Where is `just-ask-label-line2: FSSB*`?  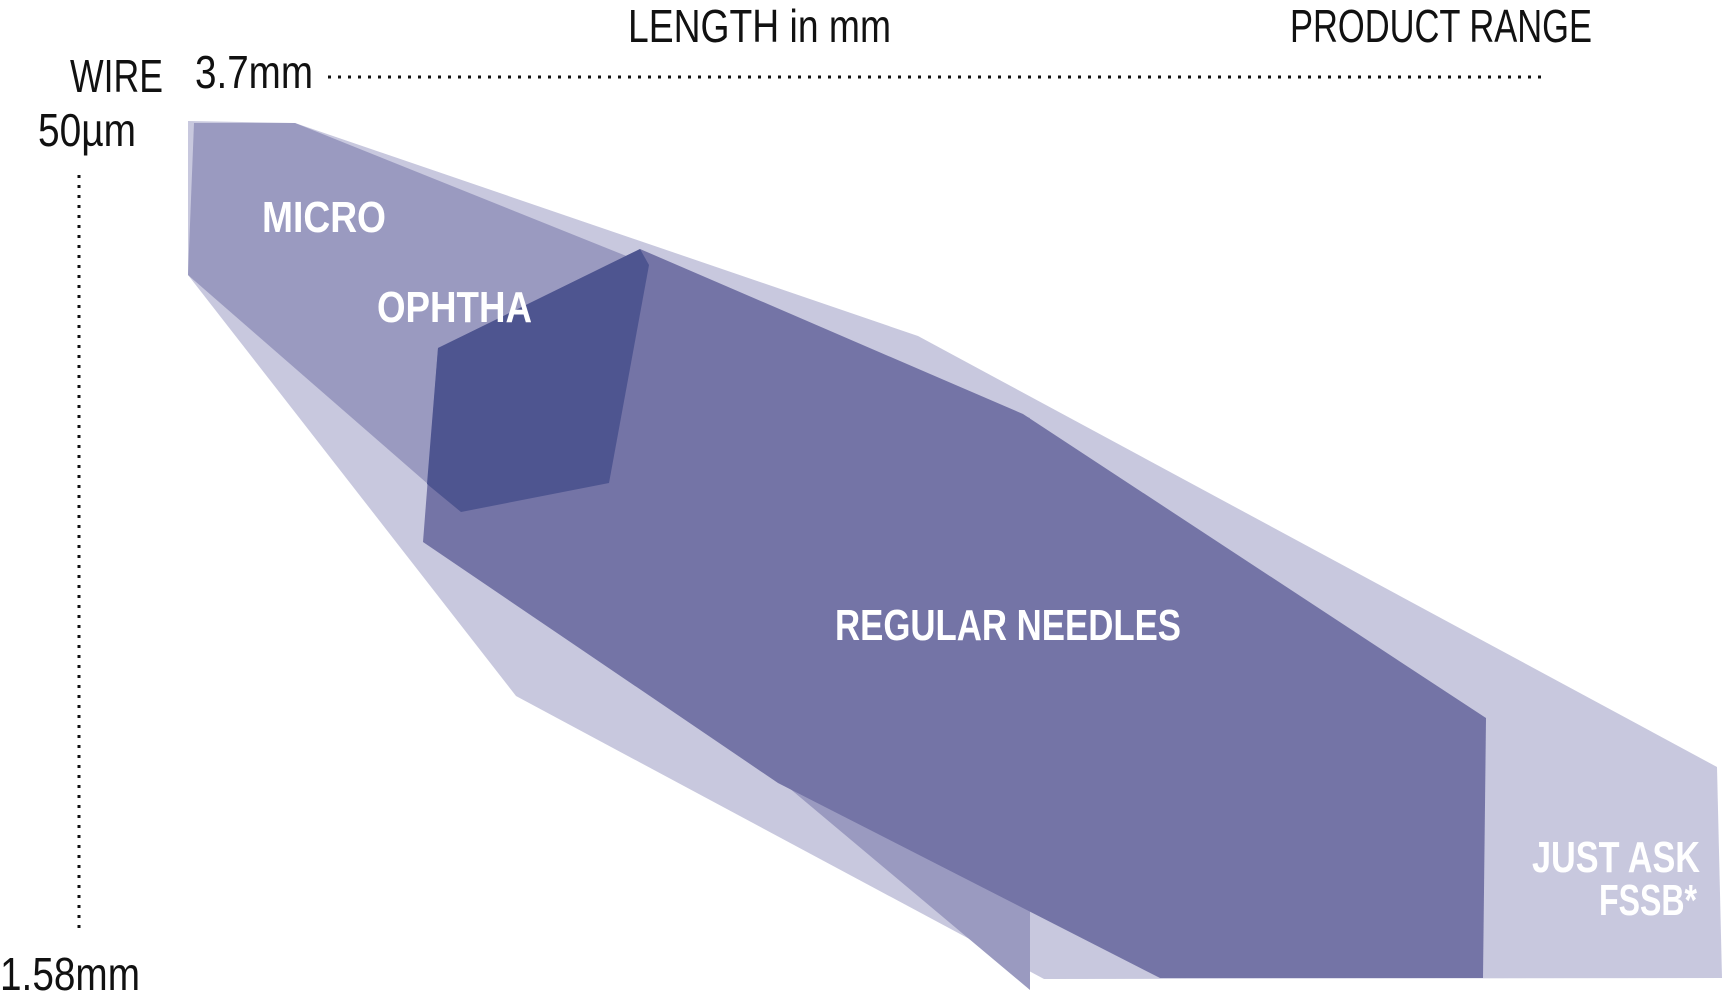 just-ask-label-line2: FSSB* is located at coordinates (1648, 900).